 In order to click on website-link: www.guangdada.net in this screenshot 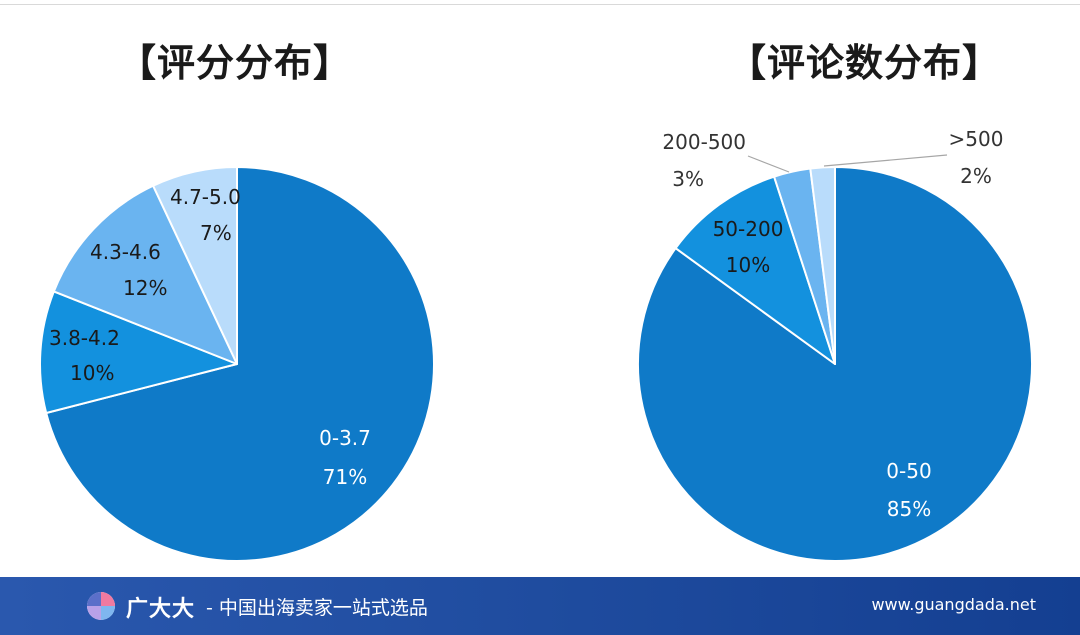, I will do `click(953, 604)`.